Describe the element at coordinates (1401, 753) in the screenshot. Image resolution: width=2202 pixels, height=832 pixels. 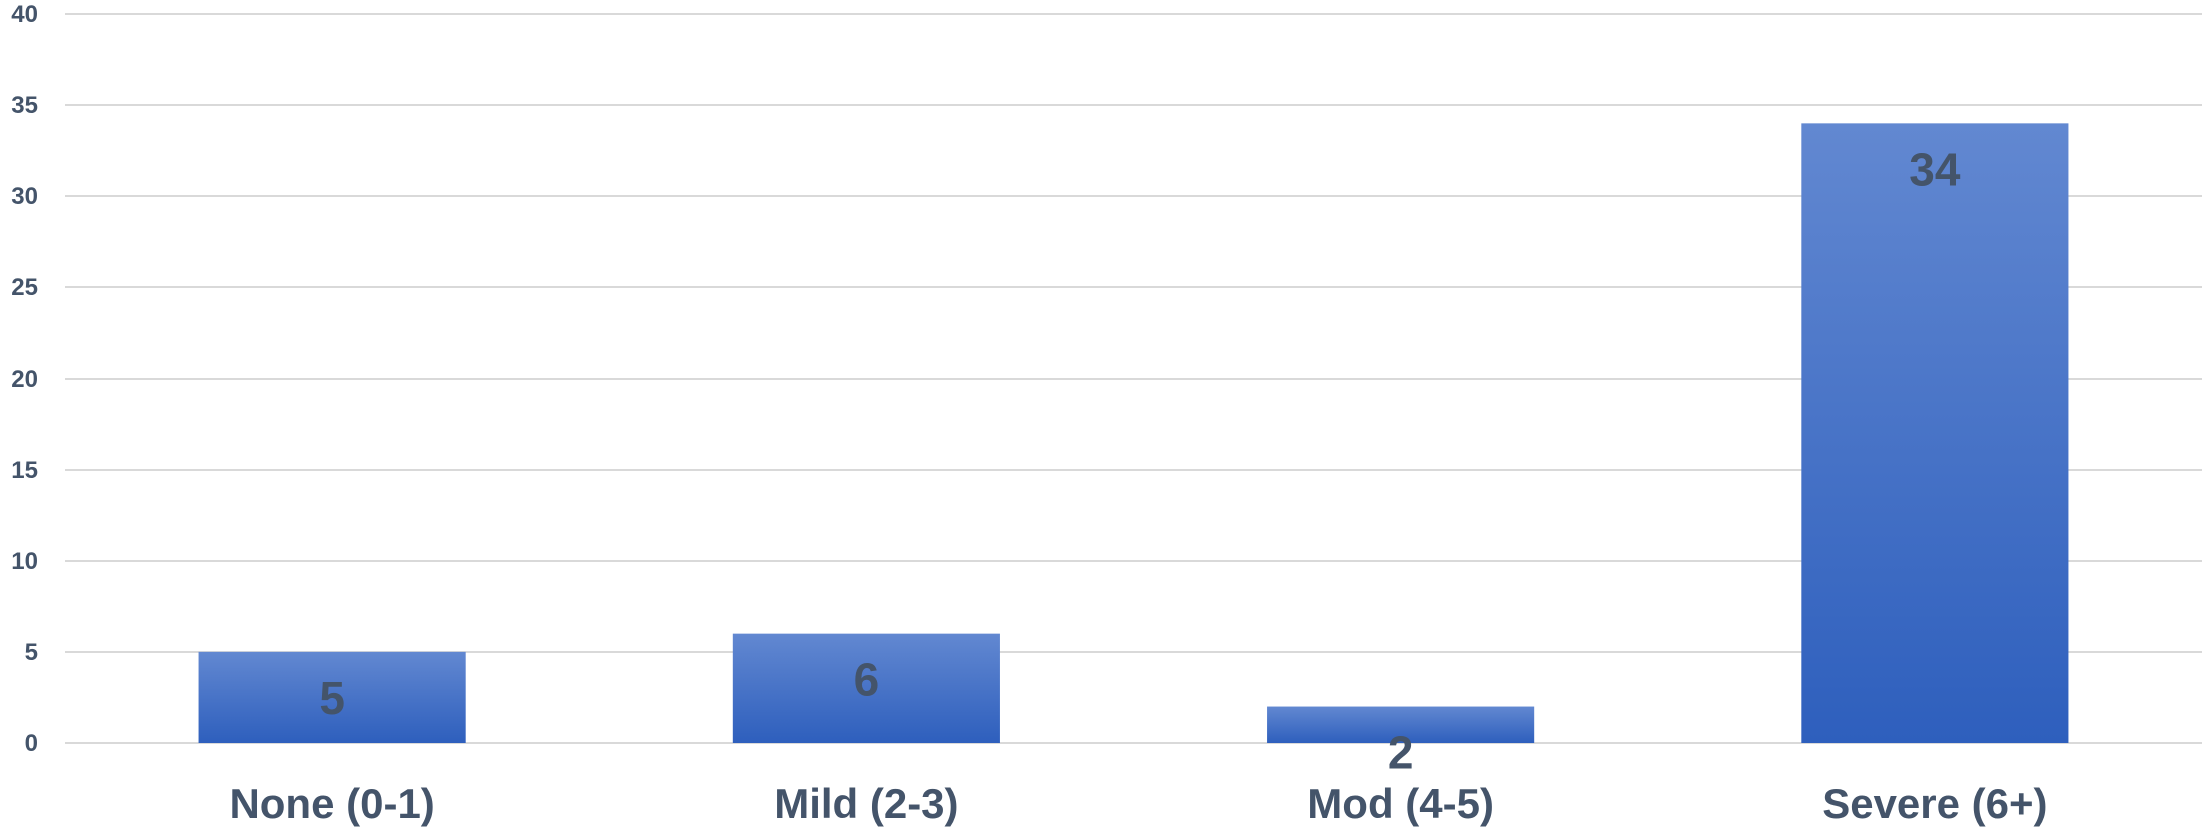
I see `data-label: 2` at that location.